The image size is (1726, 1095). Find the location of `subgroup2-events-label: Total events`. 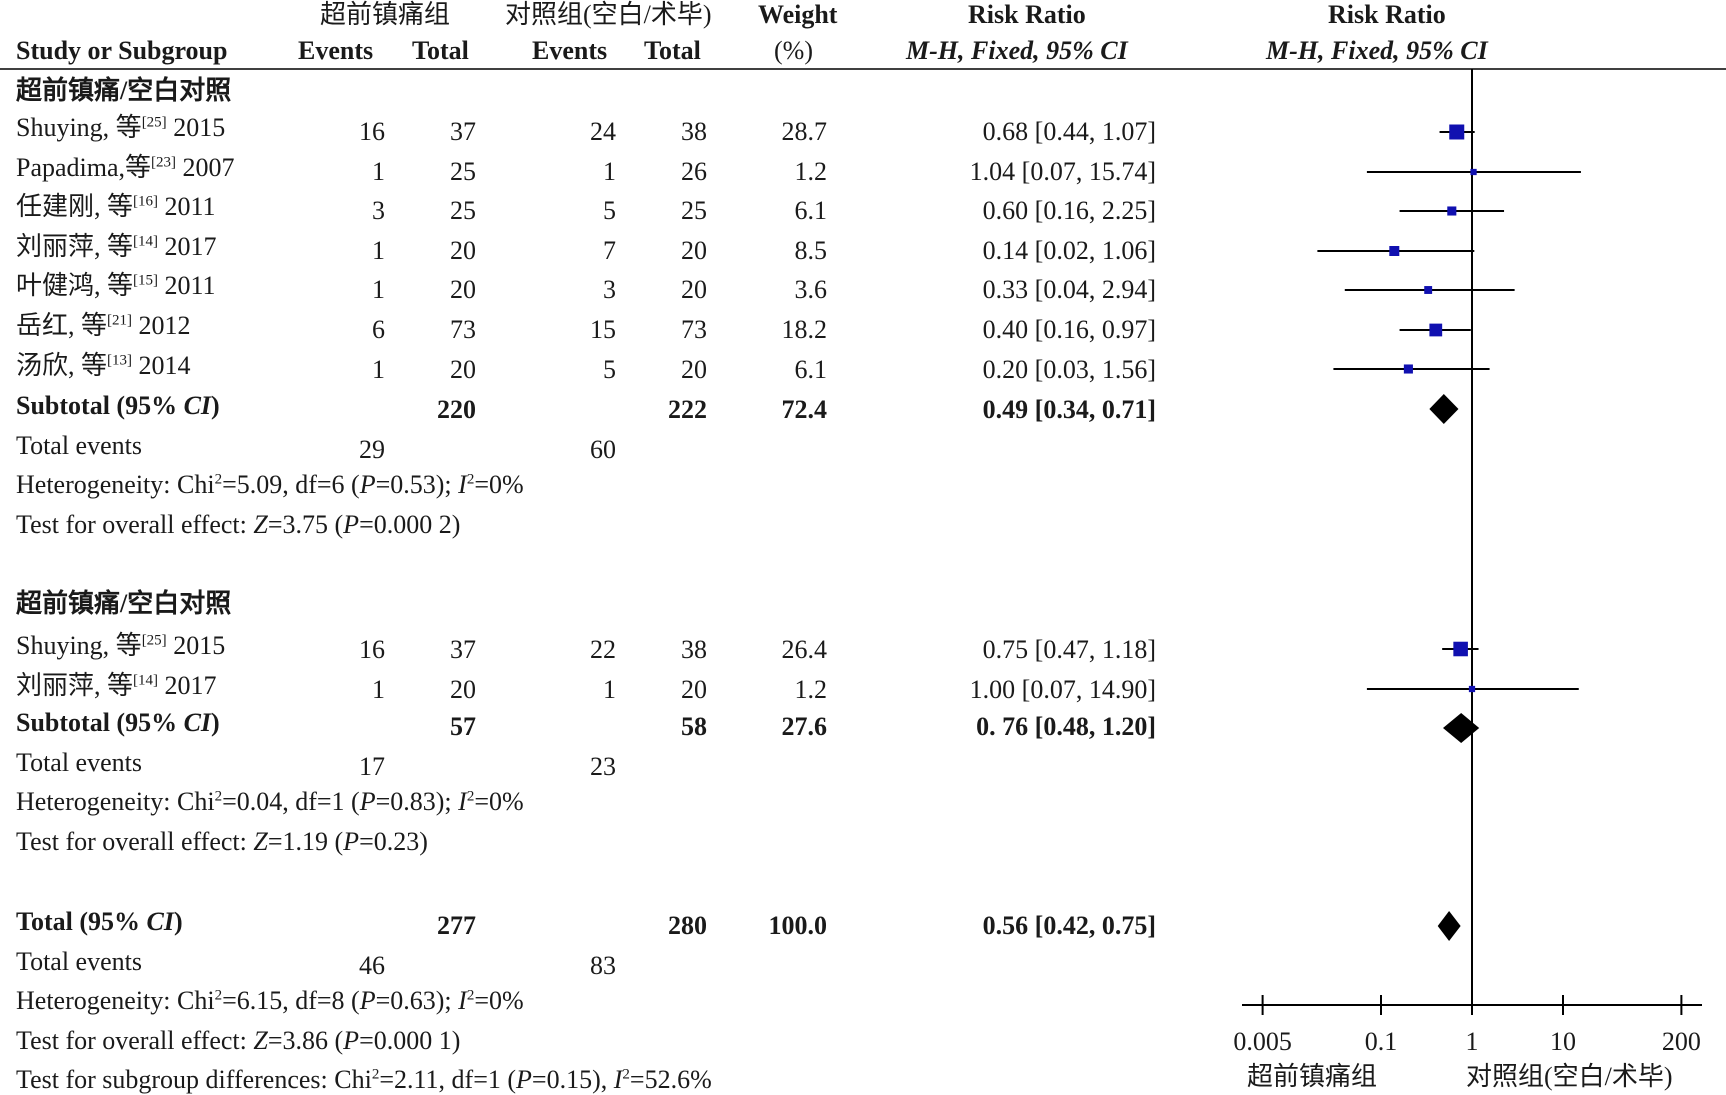

subgroup2-events-label: Total events is located at coordinates (79, 762).